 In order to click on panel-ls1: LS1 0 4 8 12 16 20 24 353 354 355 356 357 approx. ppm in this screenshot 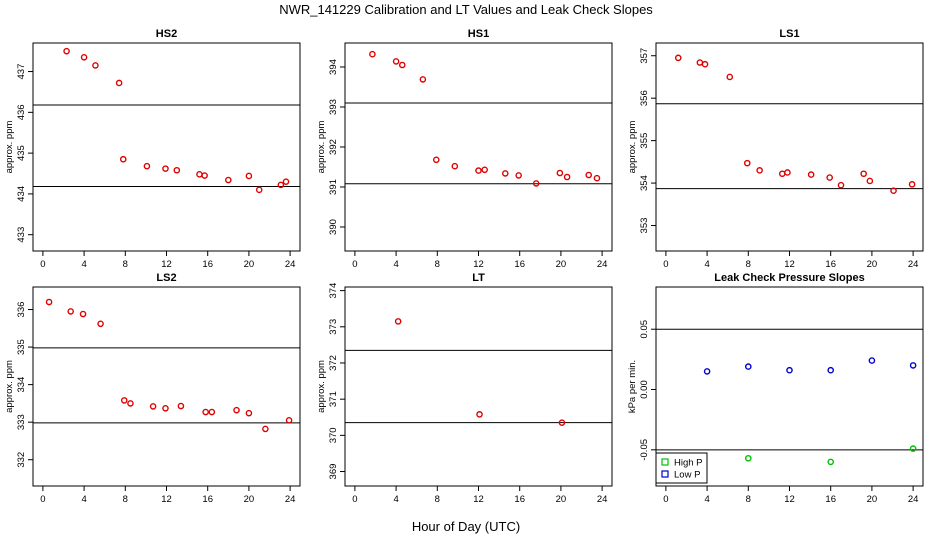, I will do `click(775, 149)`.